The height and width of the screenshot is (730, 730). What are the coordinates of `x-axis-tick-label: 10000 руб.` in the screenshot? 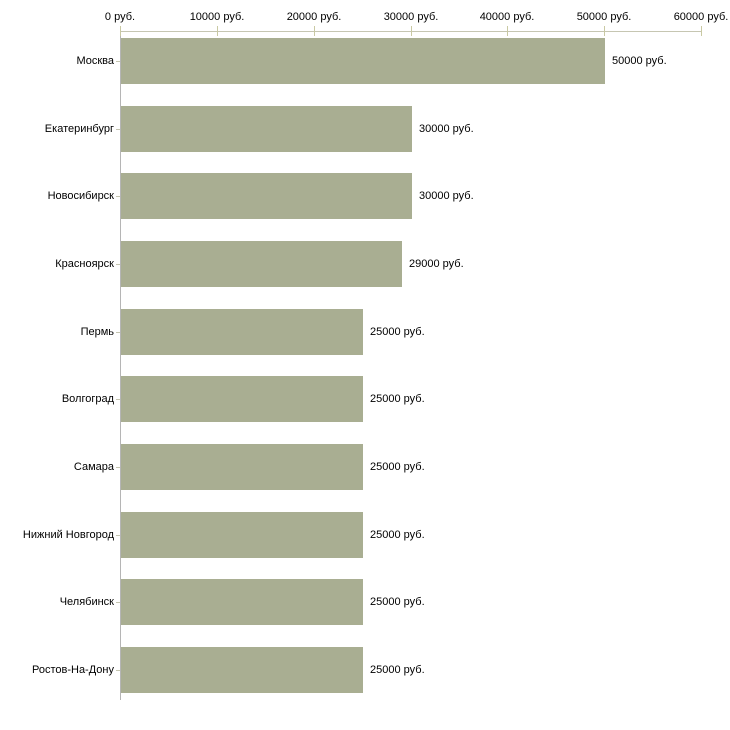 It's located at (217, 17).